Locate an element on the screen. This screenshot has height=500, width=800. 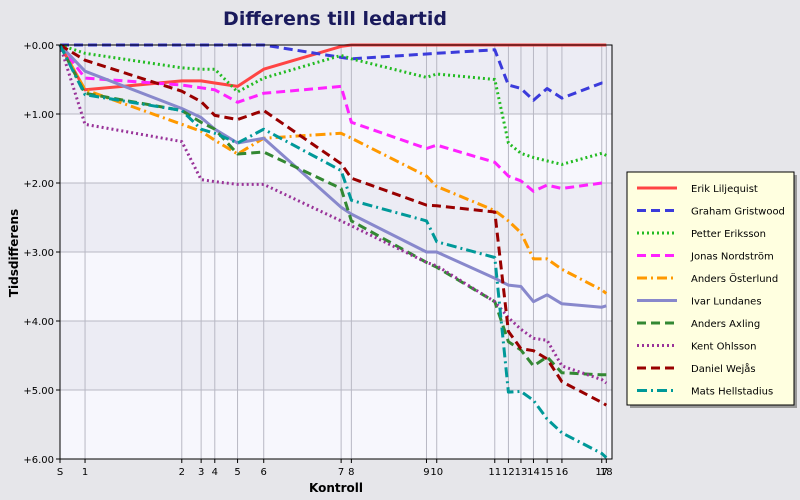
x-tick-label: 5 is located at coordinates (237, 472).